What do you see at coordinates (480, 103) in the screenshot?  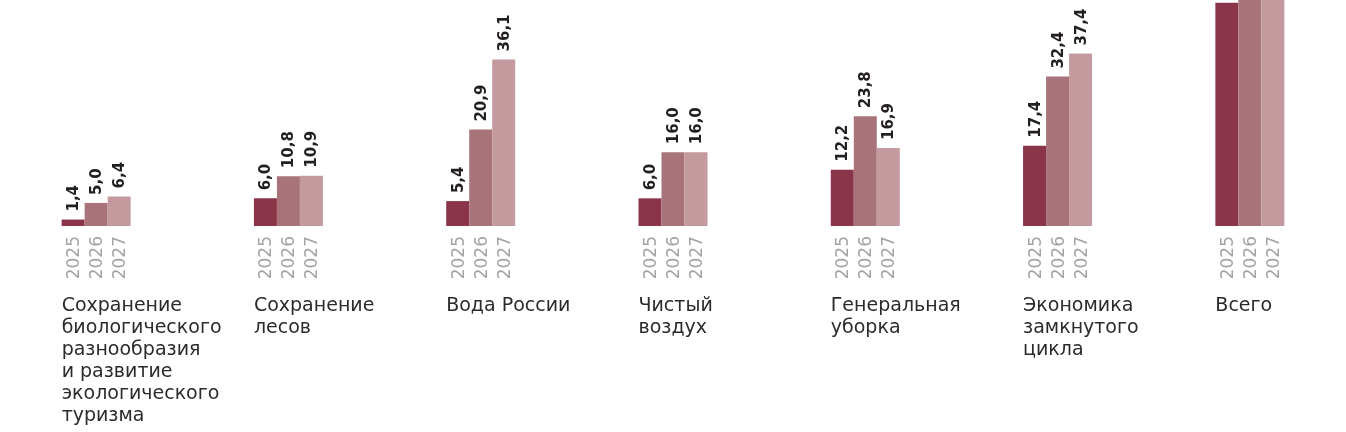 I see `data-label: 20,9` at bounding box center [480, 103].